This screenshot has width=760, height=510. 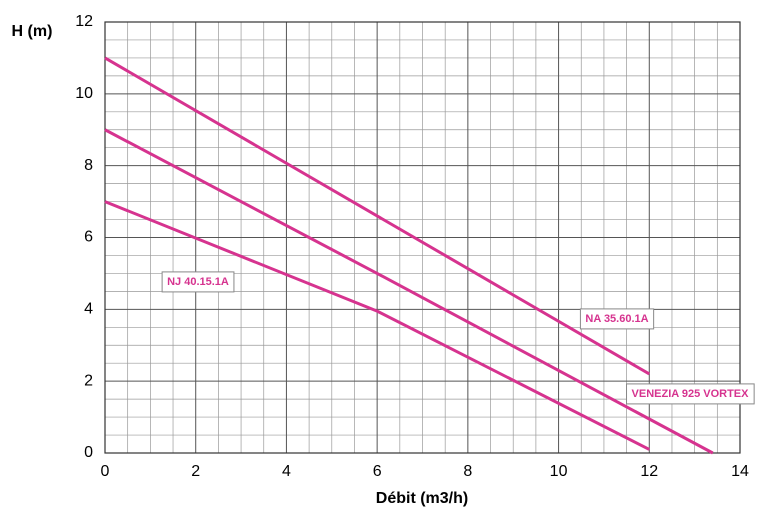 I want to click on x-tick-label: 10, so click(x=559, y=471).